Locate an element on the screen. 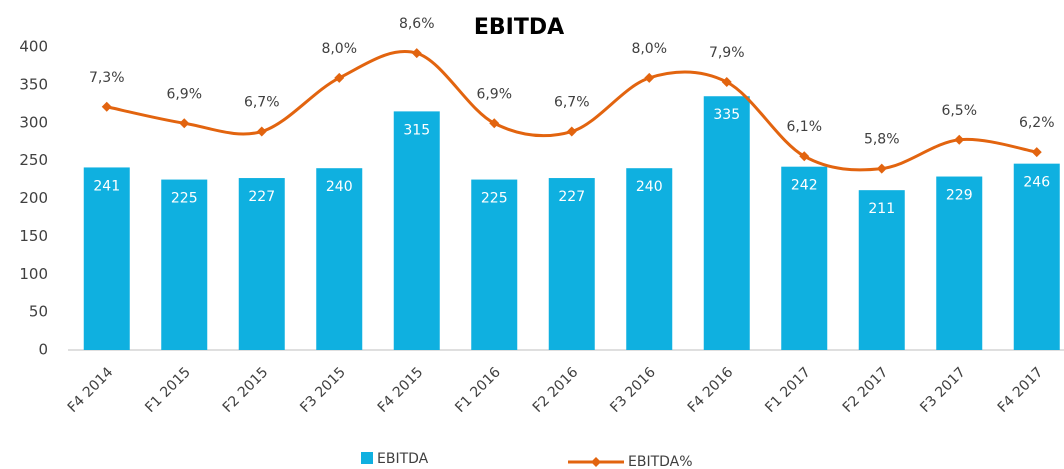 The width and height of the screenshot is (1064, 469). y-tick-label: 300 is located at coordinates (33, 122).